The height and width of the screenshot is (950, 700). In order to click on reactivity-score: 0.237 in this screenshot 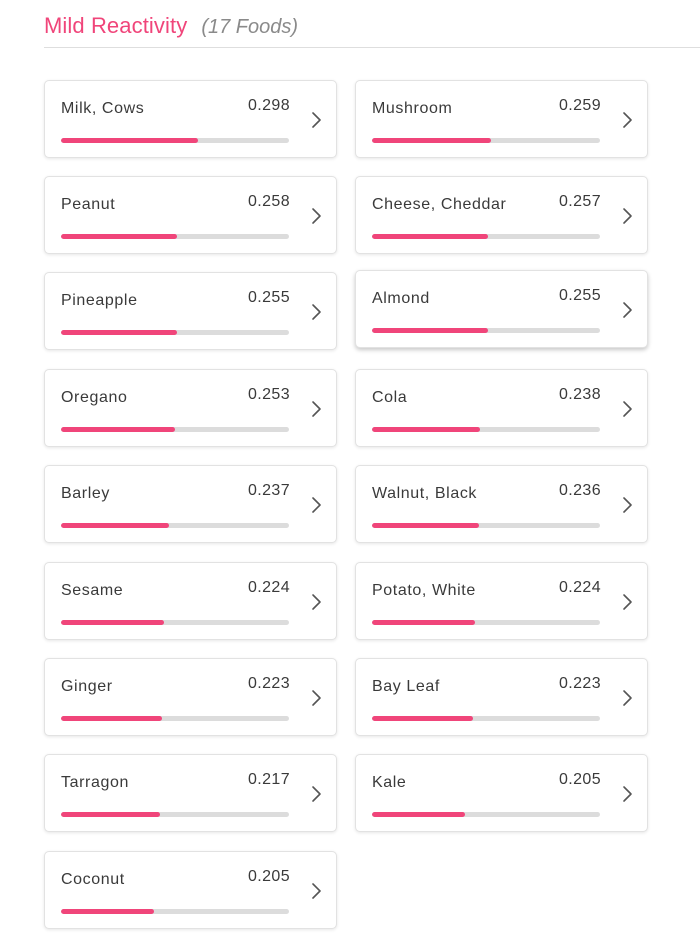, I will do `click(268, 490)`.